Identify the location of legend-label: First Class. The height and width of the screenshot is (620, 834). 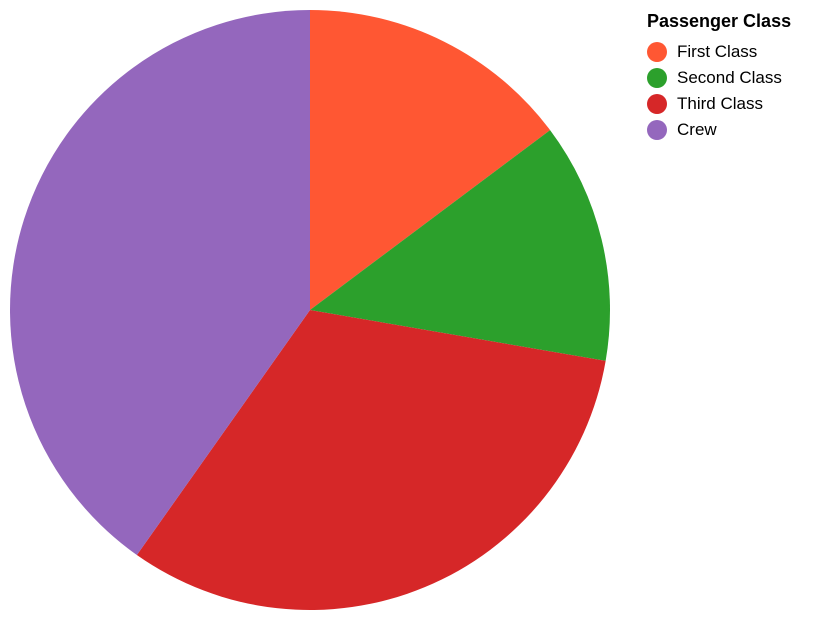
(717, 51).